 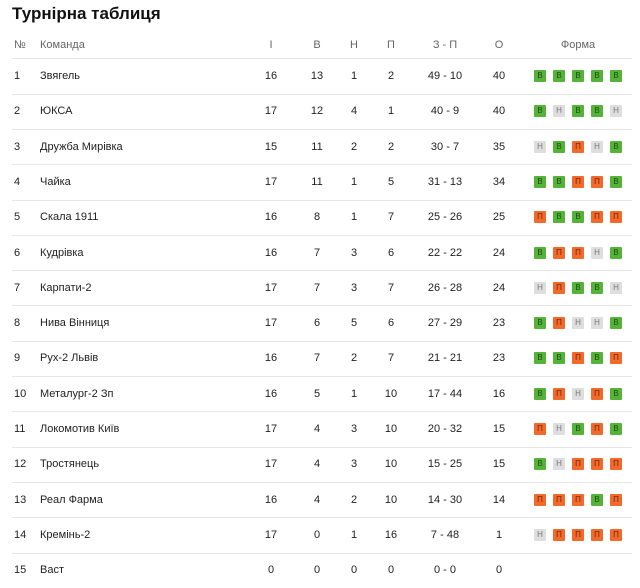 I want to click on lost: 6, so click(x=391, y=252).